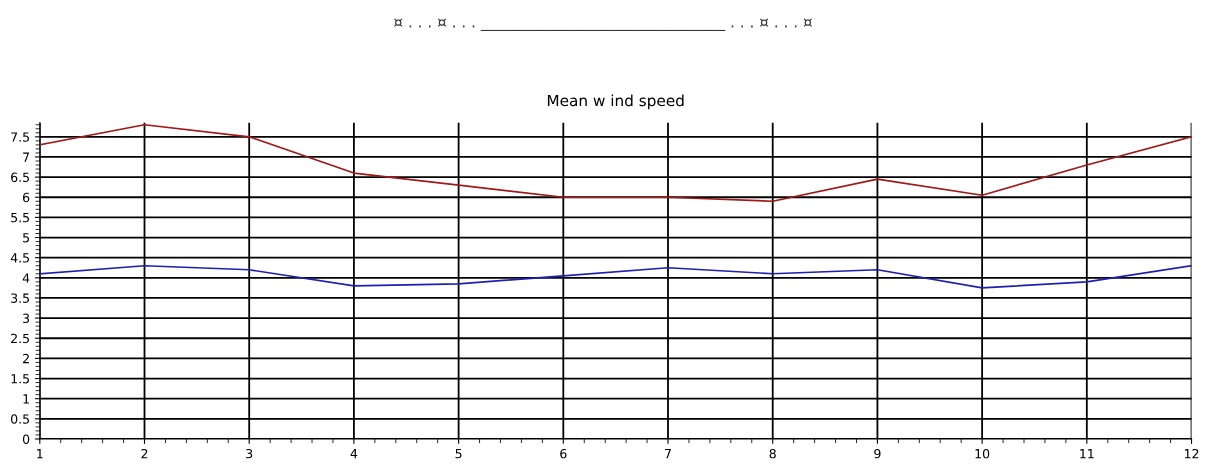  What do you see at coordinates (458, 454) in the screenshot?
I see `x-tick-label: 5` at bounding box center [458, 454].